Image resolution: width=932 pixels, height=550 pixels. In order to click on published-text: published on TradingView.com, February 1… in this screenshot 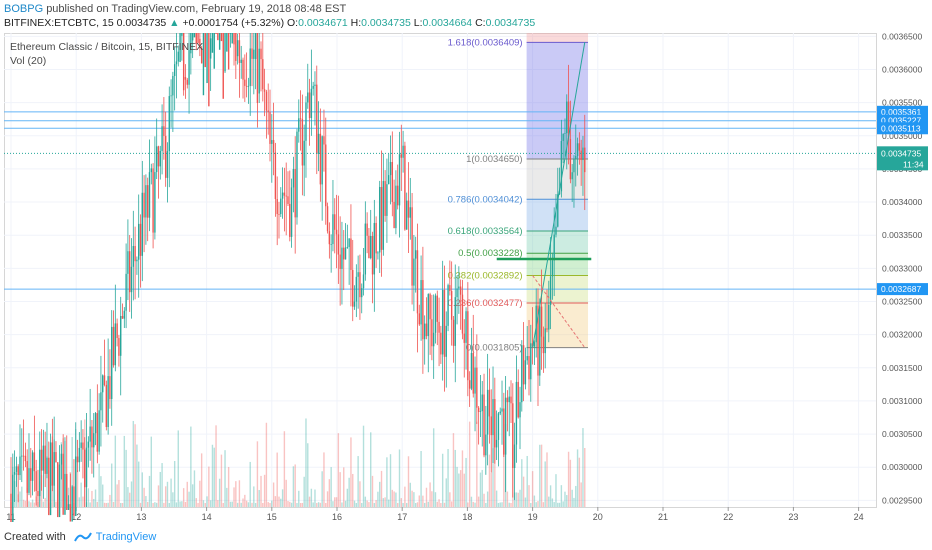, I will do `click(196, 9)`.